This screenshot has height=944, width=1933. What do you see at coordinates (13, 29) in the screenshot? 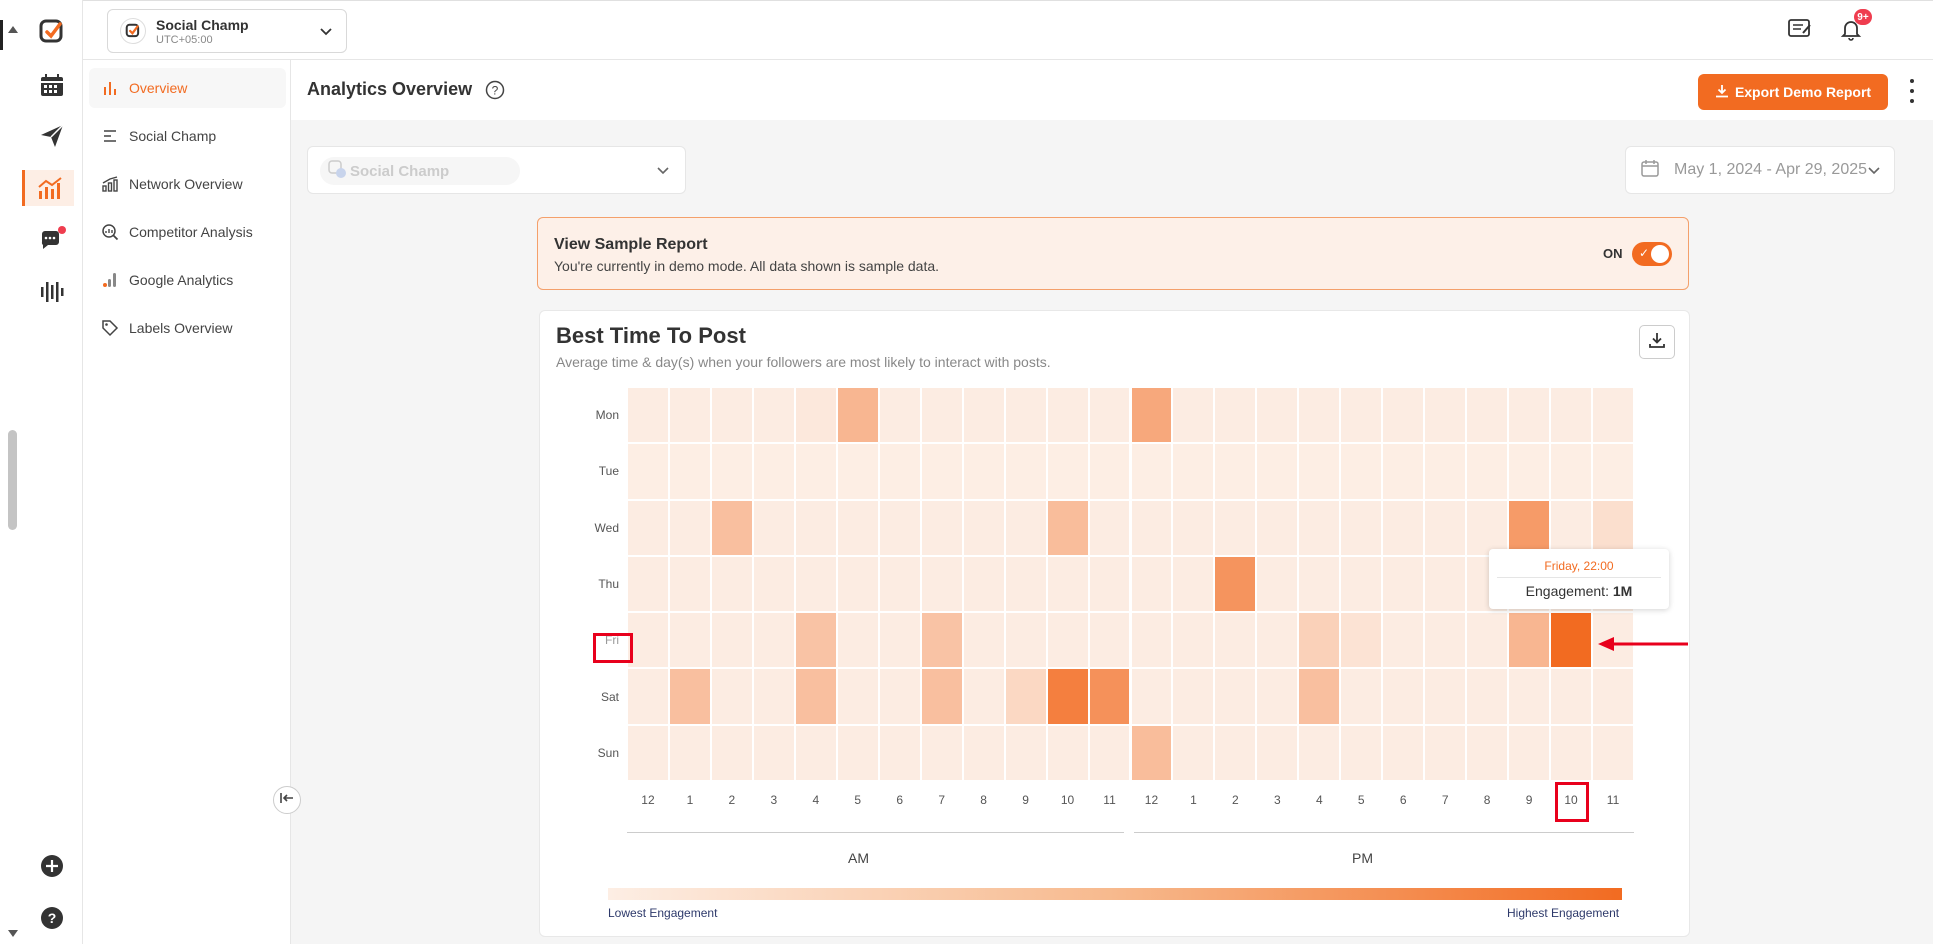
I see `scroll-up-arrow-icon` at bounding box center [13, 29].